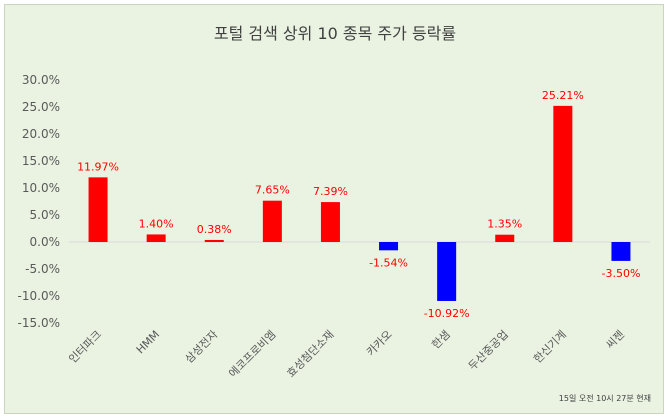  I want to click on data-label: 25.21%, so click(563, 95).